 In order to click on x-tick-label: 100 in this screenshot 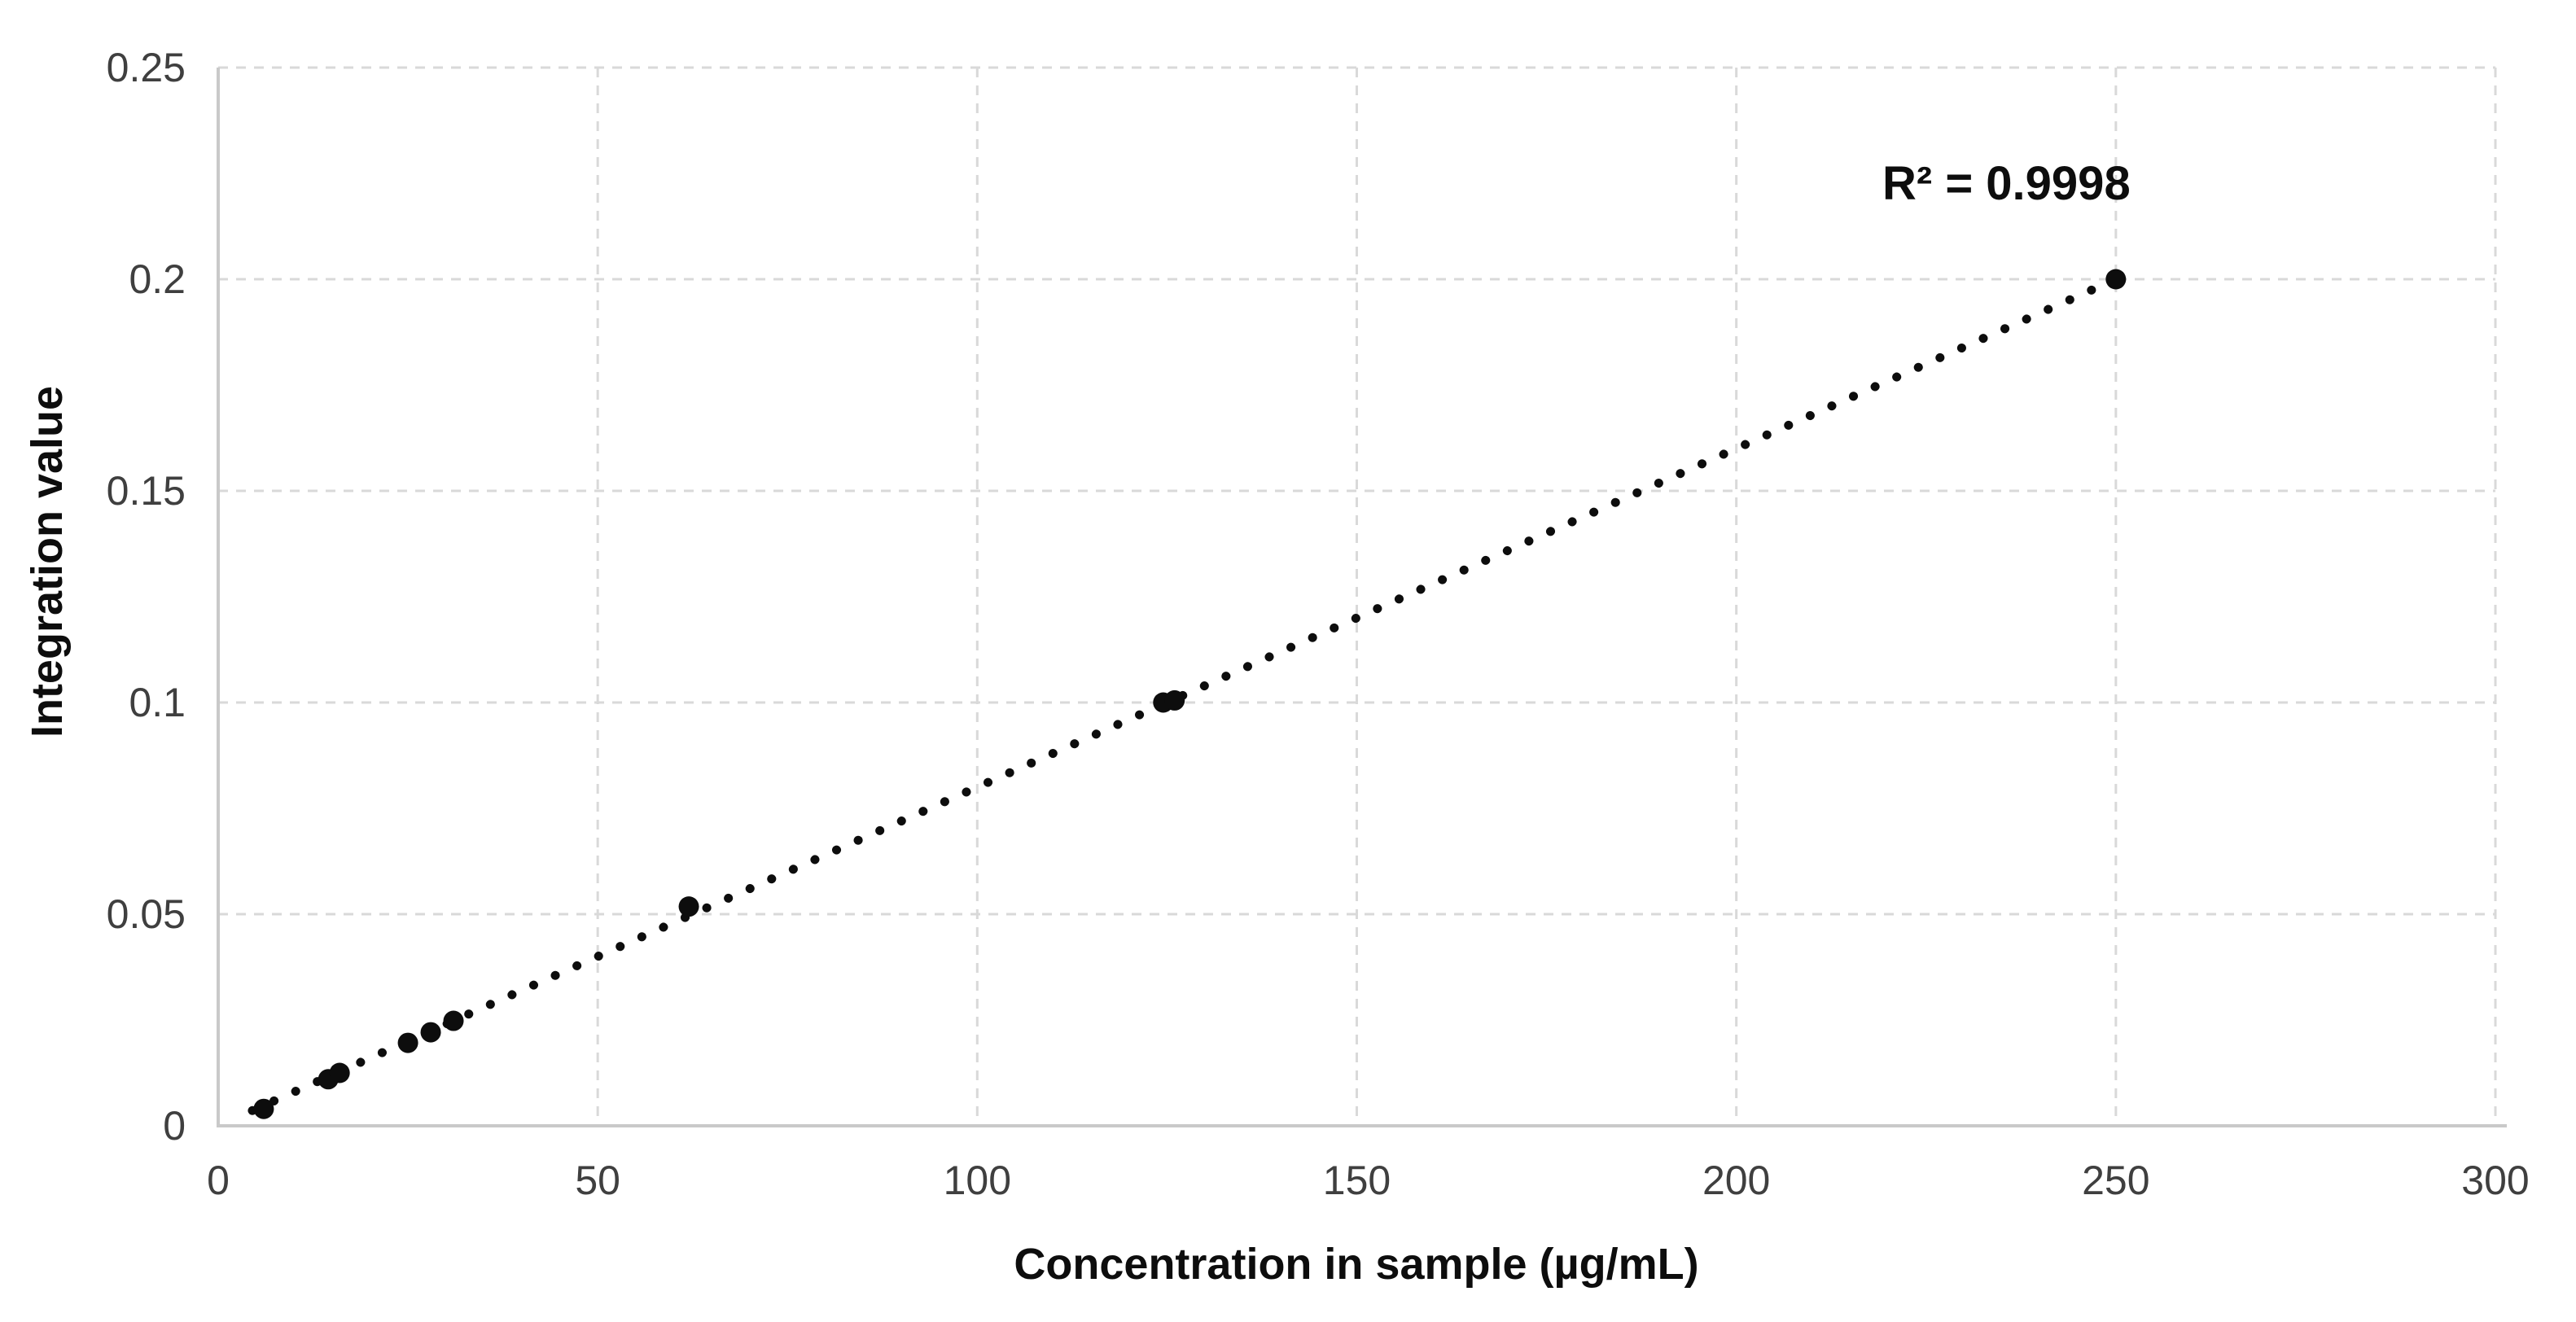, I will do `click(977, 1180)`.